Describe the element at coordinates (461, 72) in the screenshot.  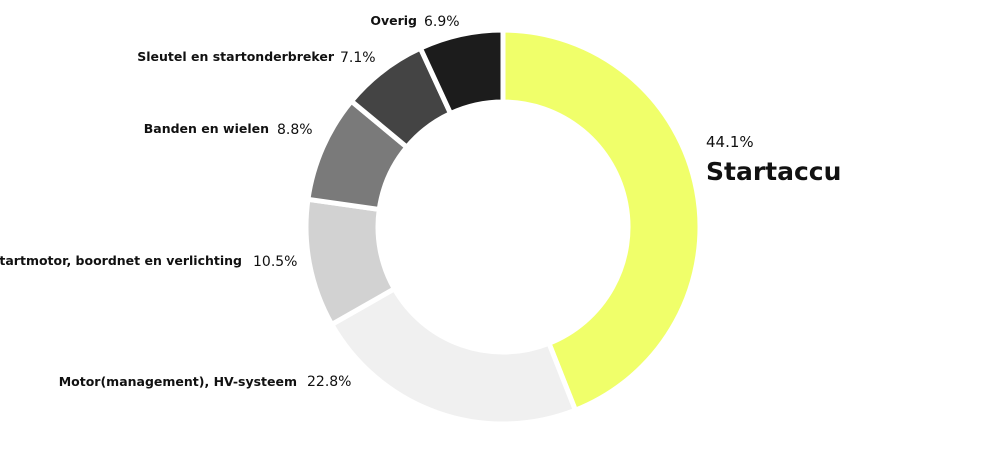
I see `donut-slice-overig` at that location.